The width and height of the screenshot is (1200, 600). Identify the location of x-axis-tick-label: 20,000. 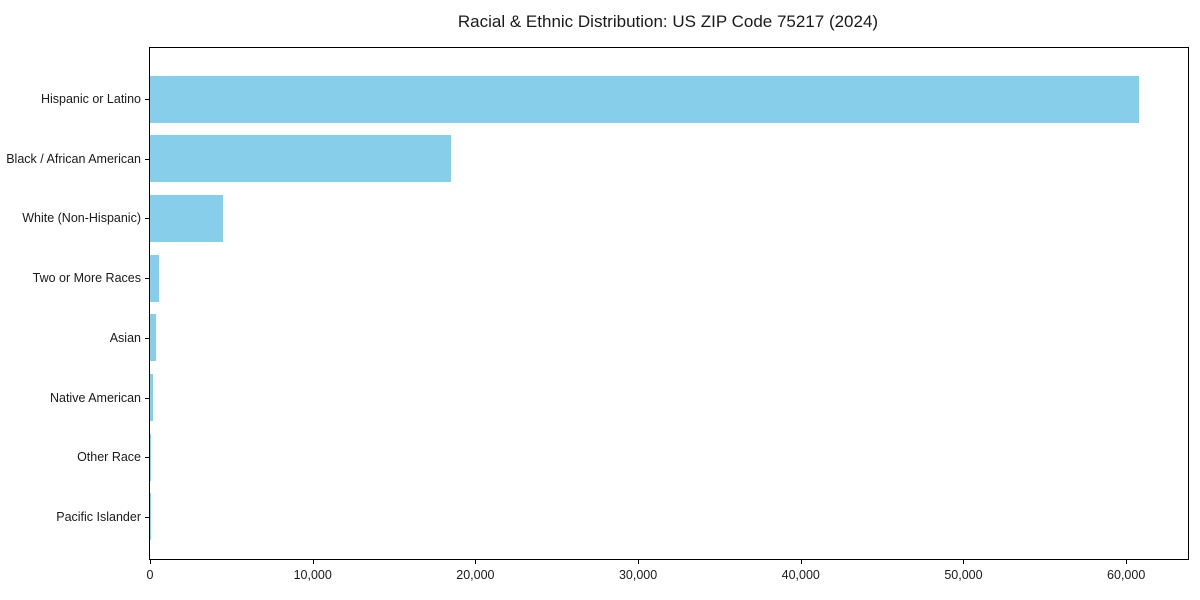
(475, 575).